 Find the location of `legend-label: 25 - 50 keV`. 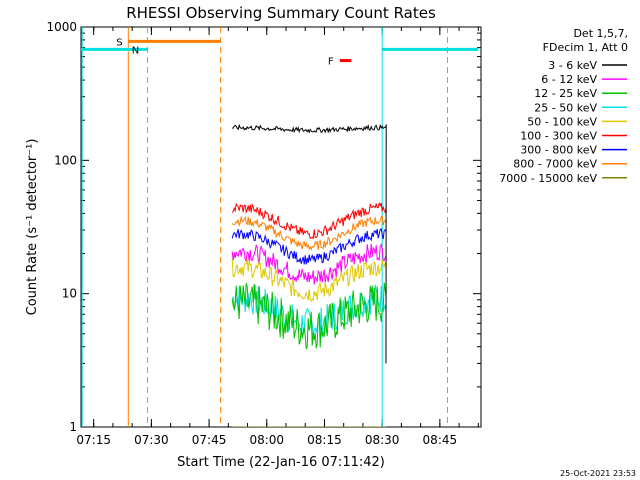

legend-label: 25 - 50 keV is located at coordinates (565, 107).